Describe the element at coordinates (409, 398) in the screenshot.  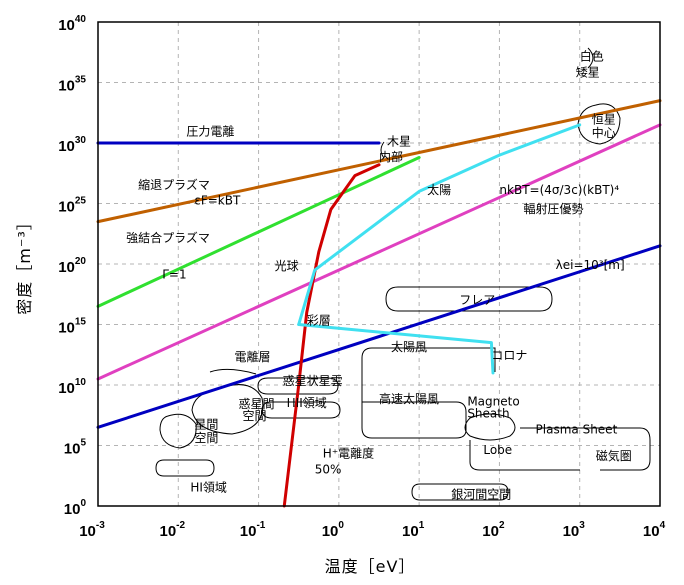
I see `annotation-label: 高速太陽風` at that location.